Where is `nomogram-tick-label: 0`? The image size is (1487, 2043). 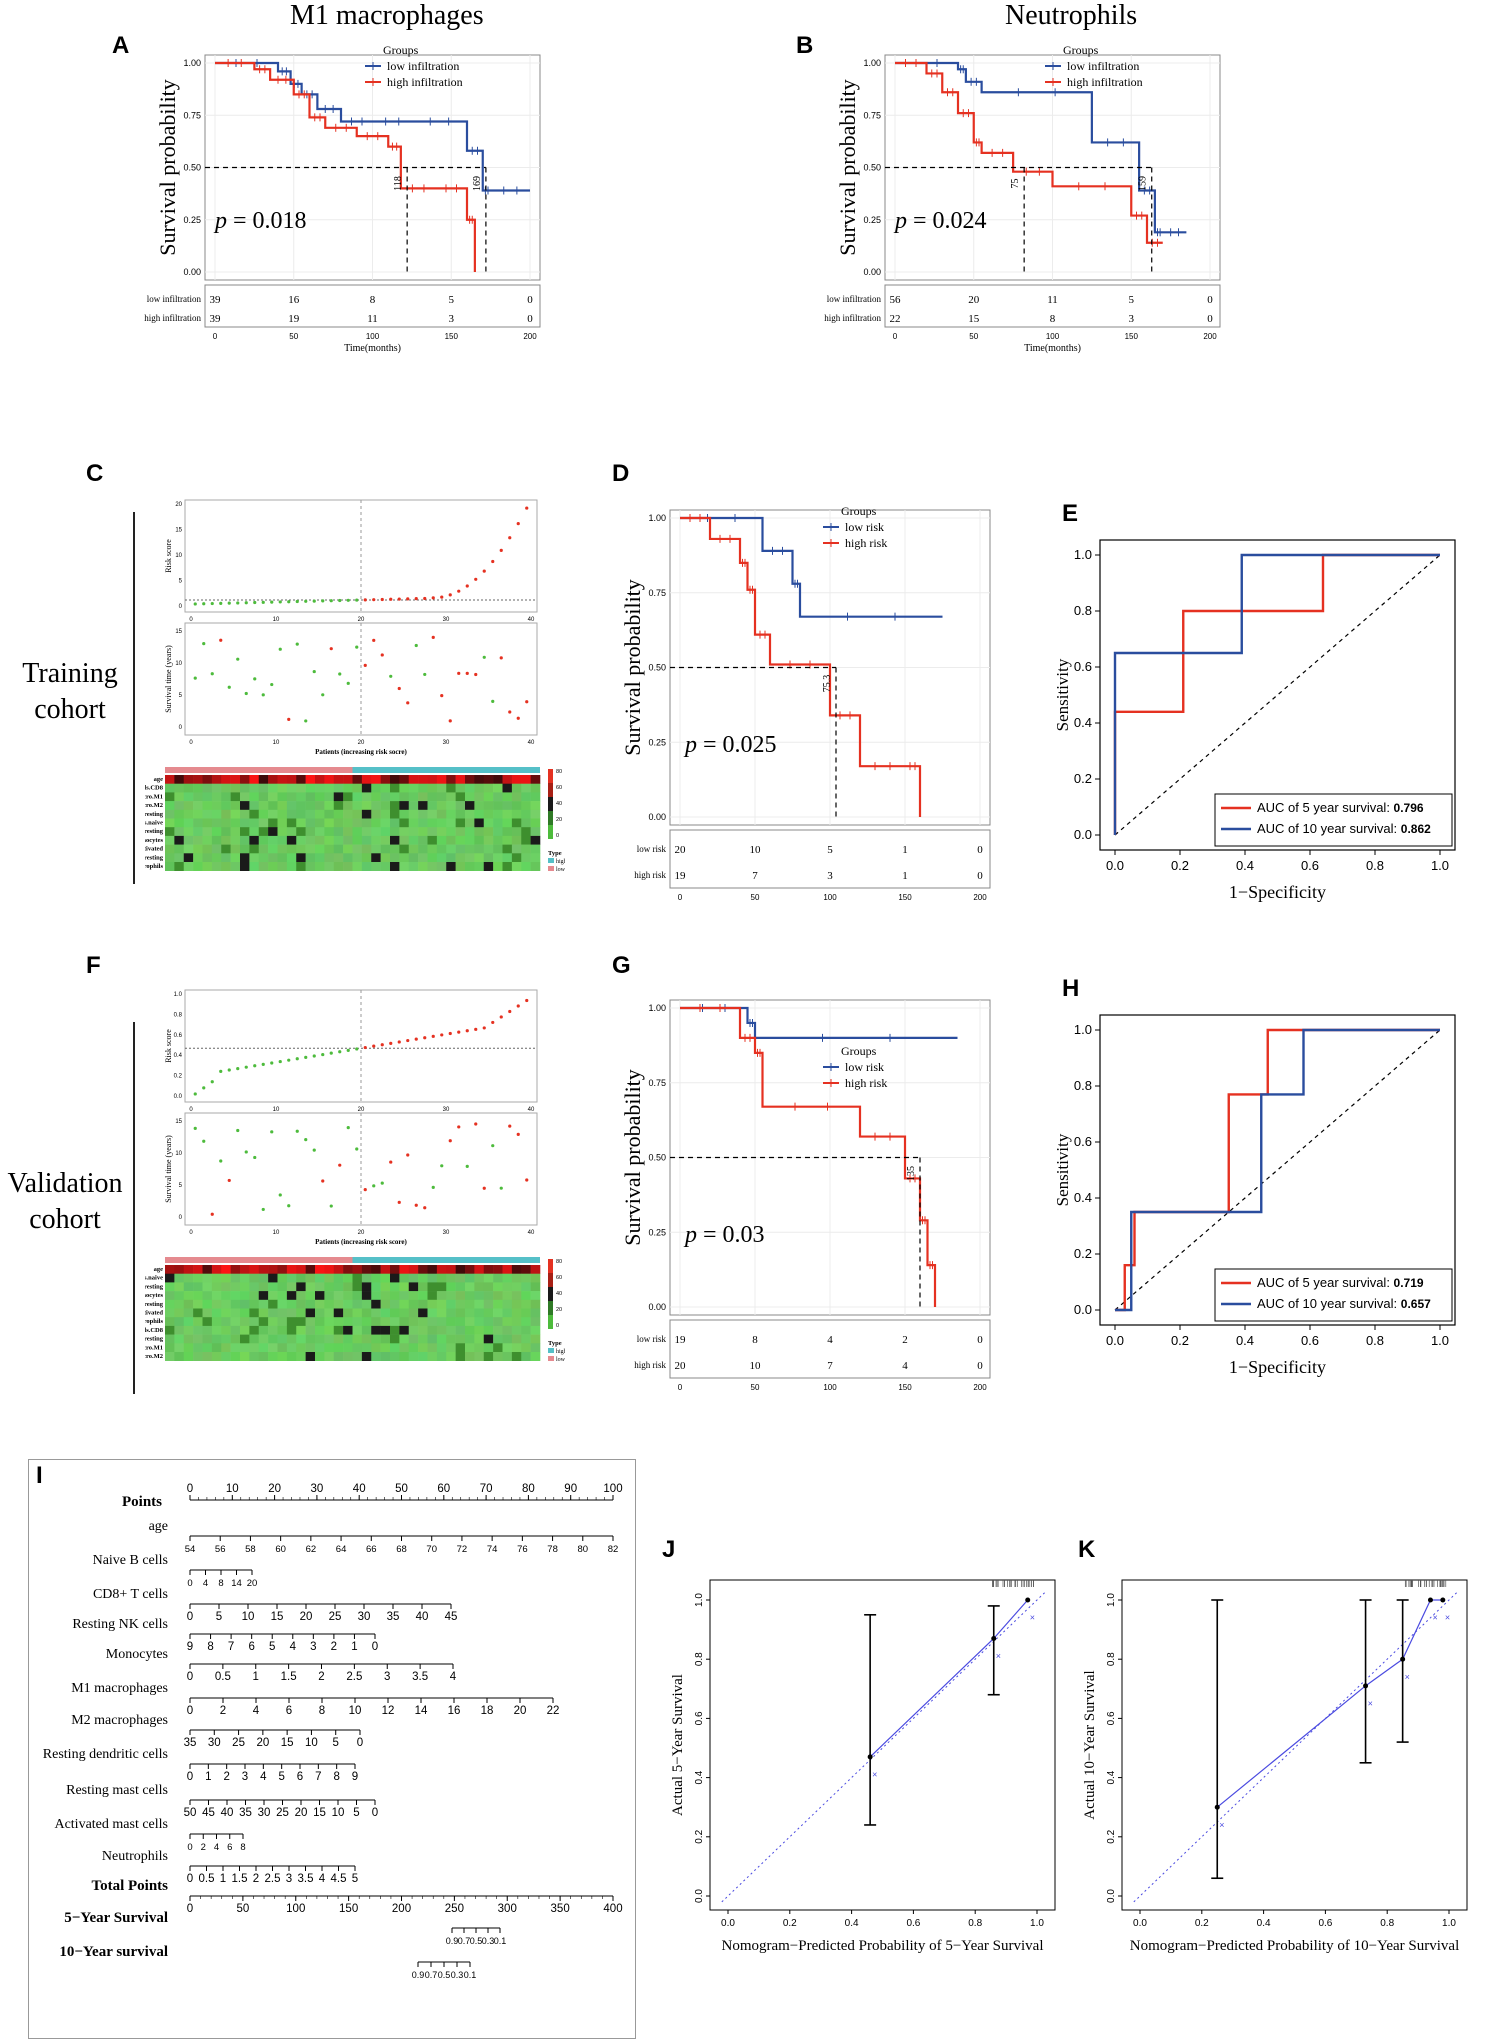
nomogram-tick-label: 0 is located at coordinates (375, 1647).